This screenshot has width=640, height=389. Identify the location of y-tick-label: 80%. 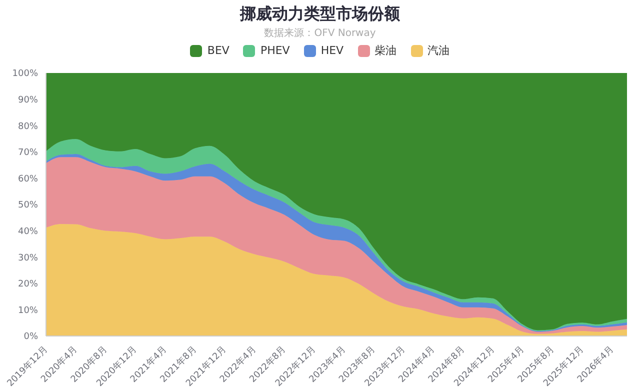
(28, 127).